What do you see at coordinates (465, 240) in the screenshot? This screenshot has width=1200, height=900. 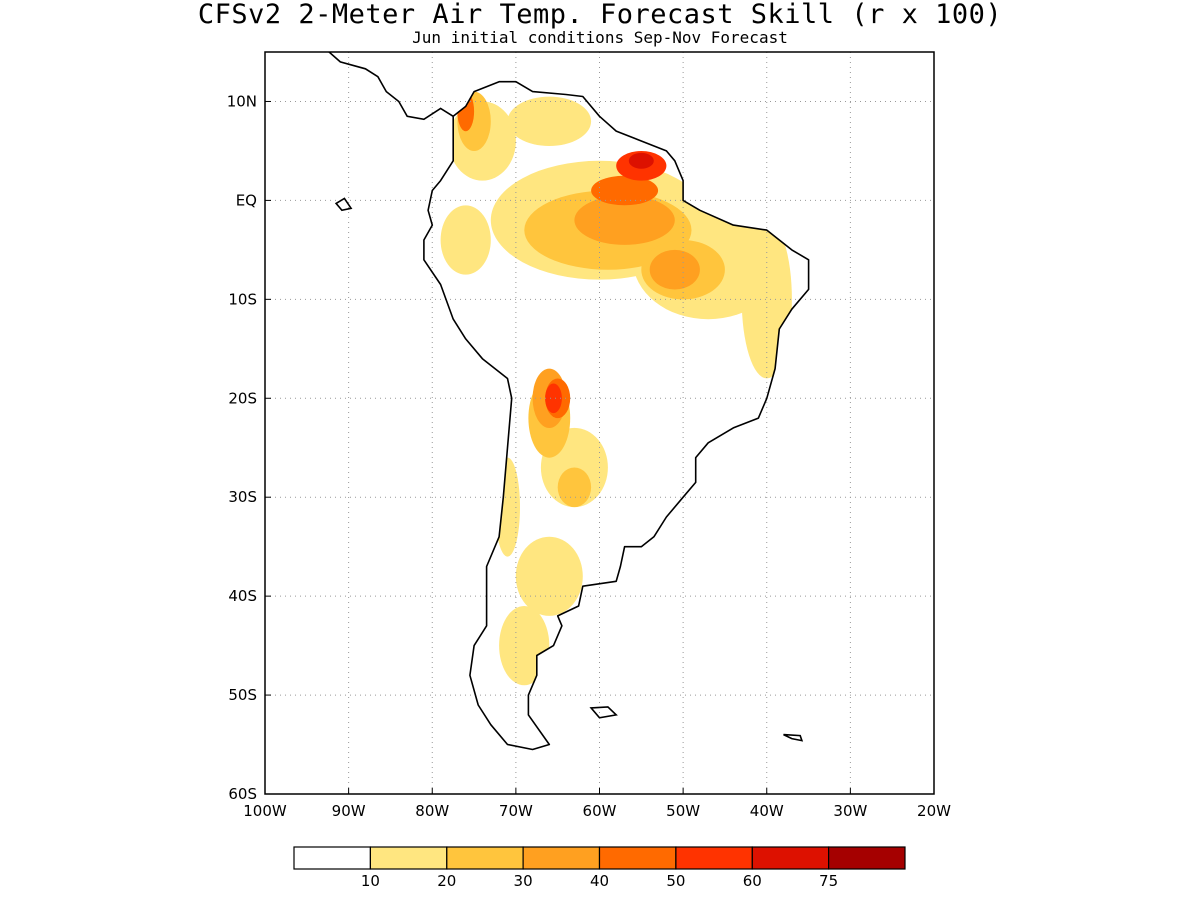 I see `skill-area-peru-north` at bounding box center [465, 240].